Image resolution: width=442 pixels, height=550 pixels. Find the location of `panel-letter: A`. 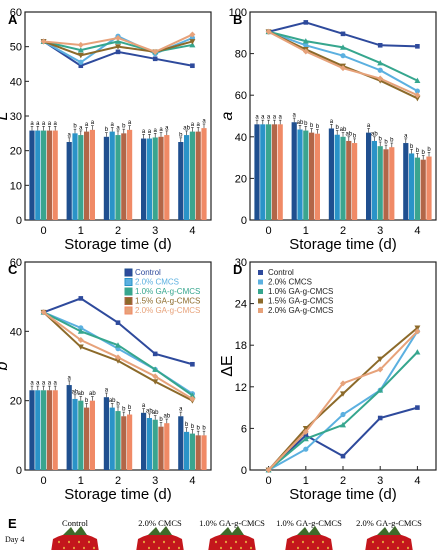

panel-letter: A is located at coordinates (13, 19).